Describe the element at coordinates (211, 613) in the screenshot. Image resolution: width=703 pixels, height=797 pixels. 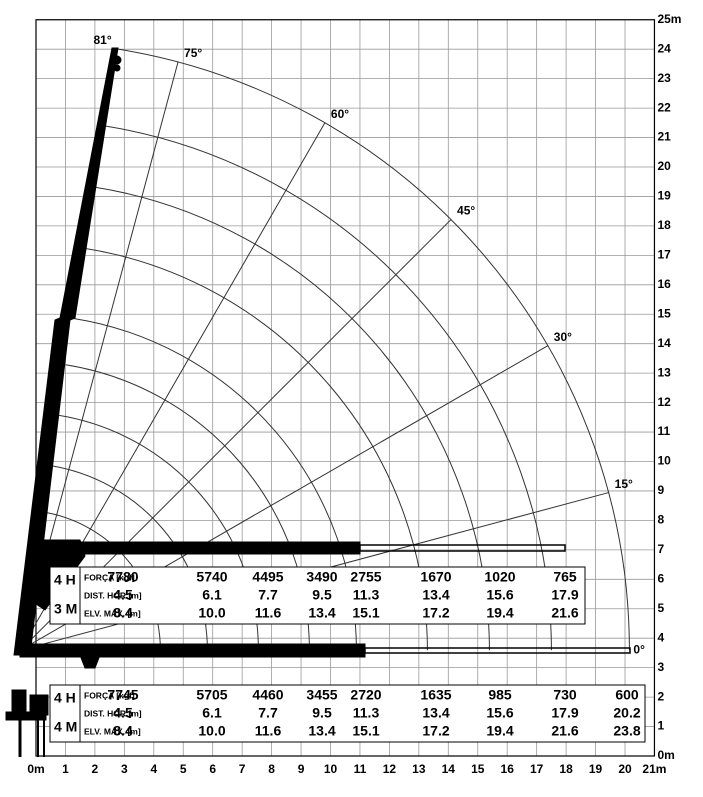
I see `table-value: 10.0` at that location.